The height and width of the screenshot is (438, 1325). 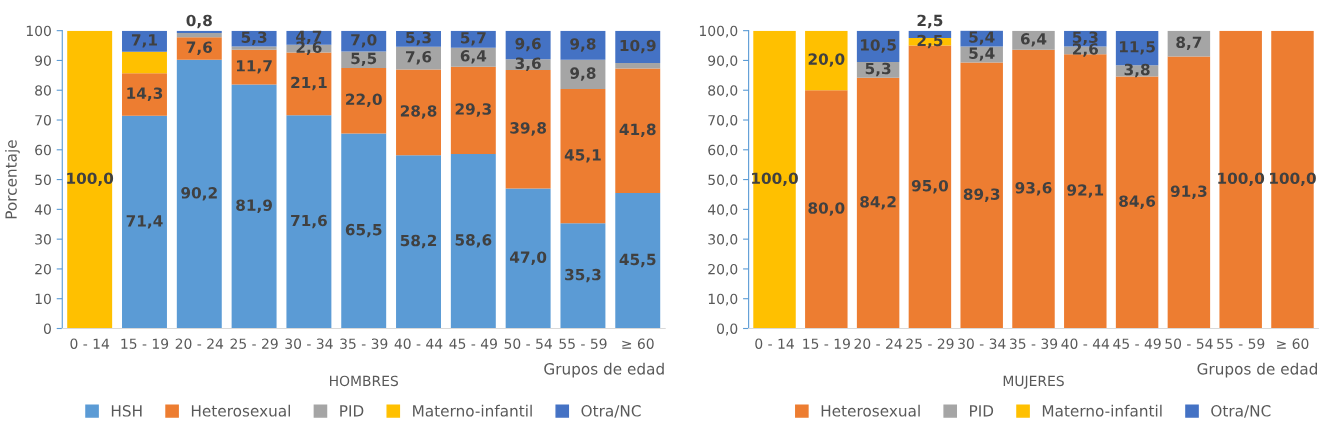 What do you see at coordinates (878, 343) in the screenshot?
I see `x-tick-label: 20 - 24` at bounding box center [878, 343].